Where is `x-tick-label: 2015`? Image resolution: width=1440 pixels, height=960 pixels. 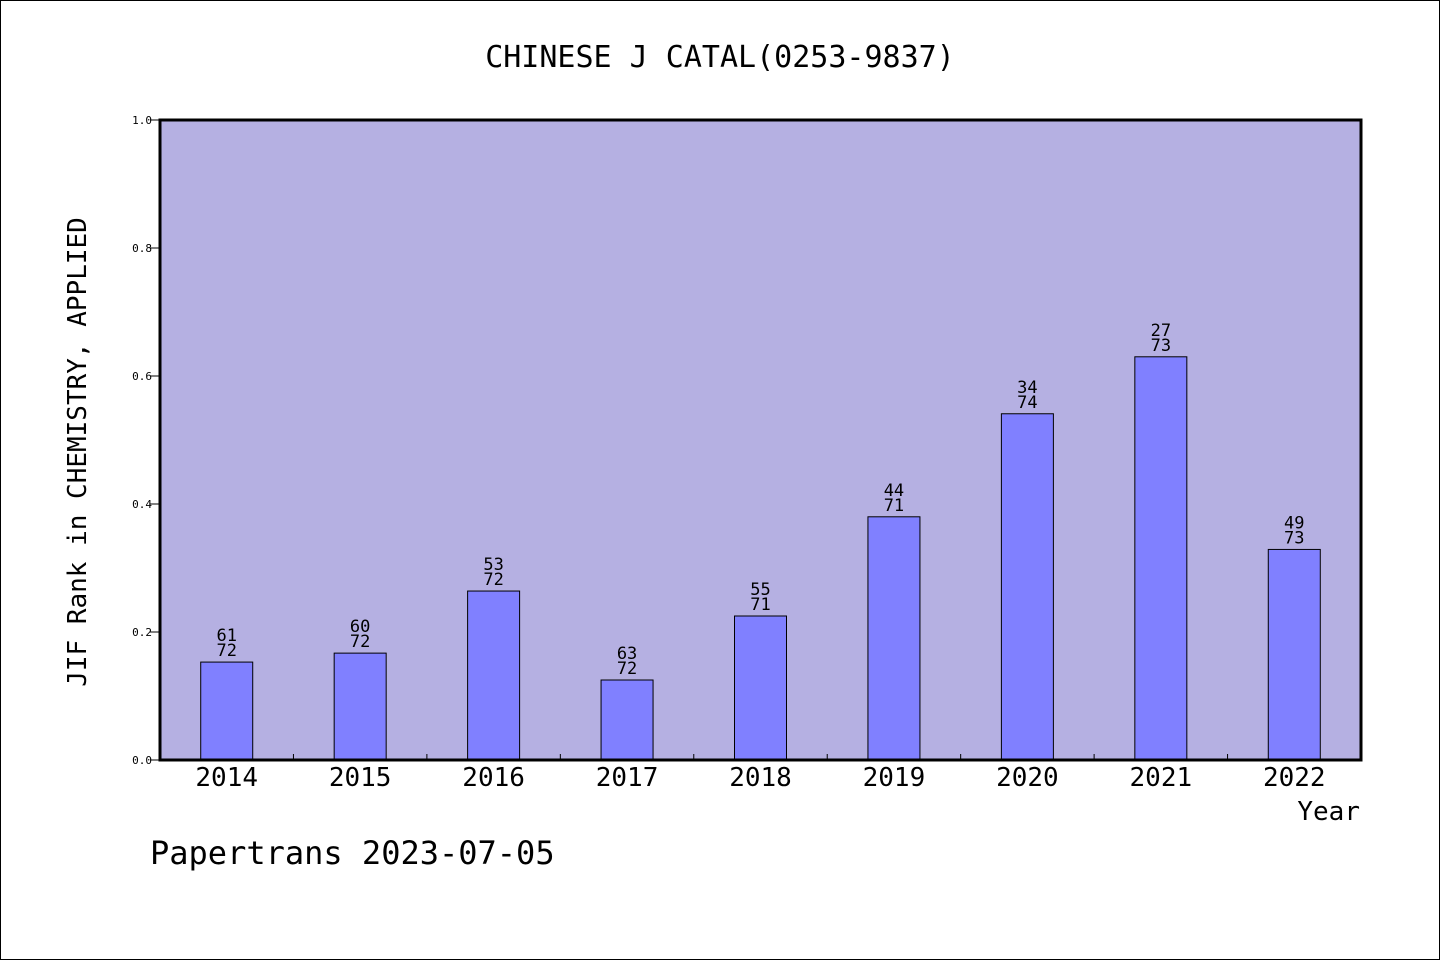 x-tick-label: 2015 is located at coordinates (360, 778).